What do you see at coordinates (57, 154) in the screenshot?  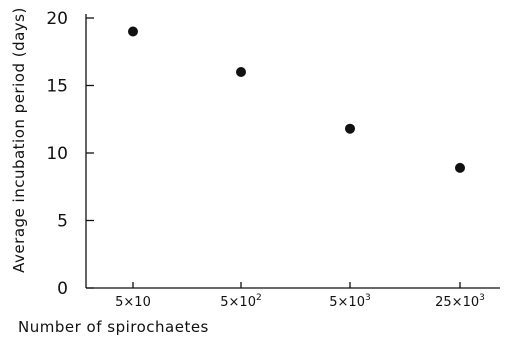 I see `y-tick-label: 10` at bounding box center [57, 154].